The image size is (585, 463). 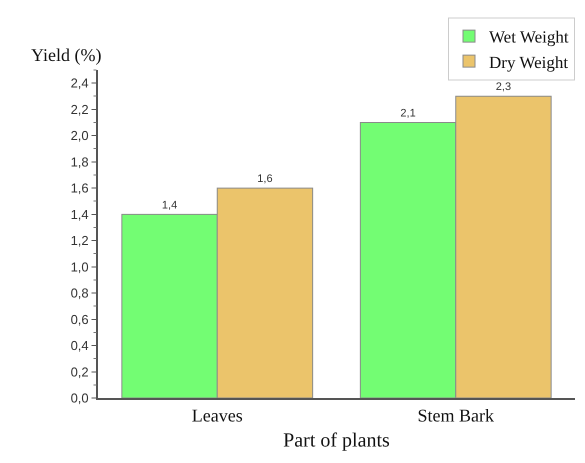 What do you see at coordinates (79, 162) in the screenshot?
I see `y-tick-label: 1,8` at bounding box center [79, 162].